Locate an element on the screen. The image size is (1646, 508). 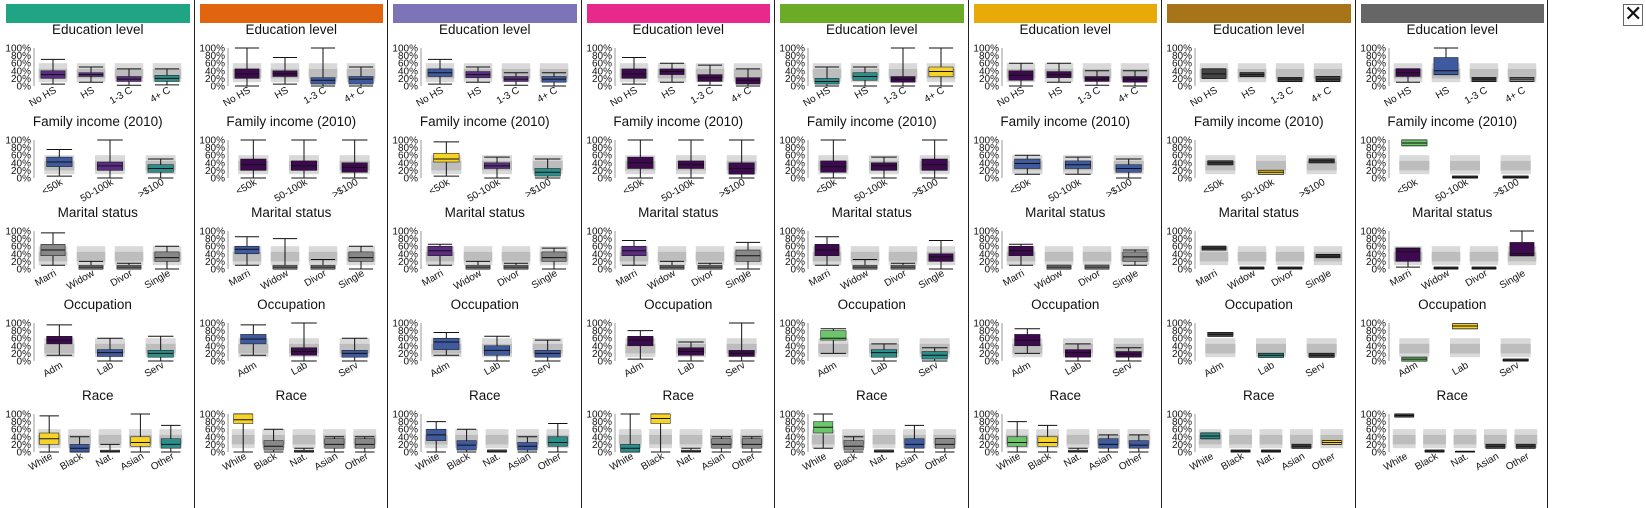
x-tick-label: Other is located at coordinates (744, 462).